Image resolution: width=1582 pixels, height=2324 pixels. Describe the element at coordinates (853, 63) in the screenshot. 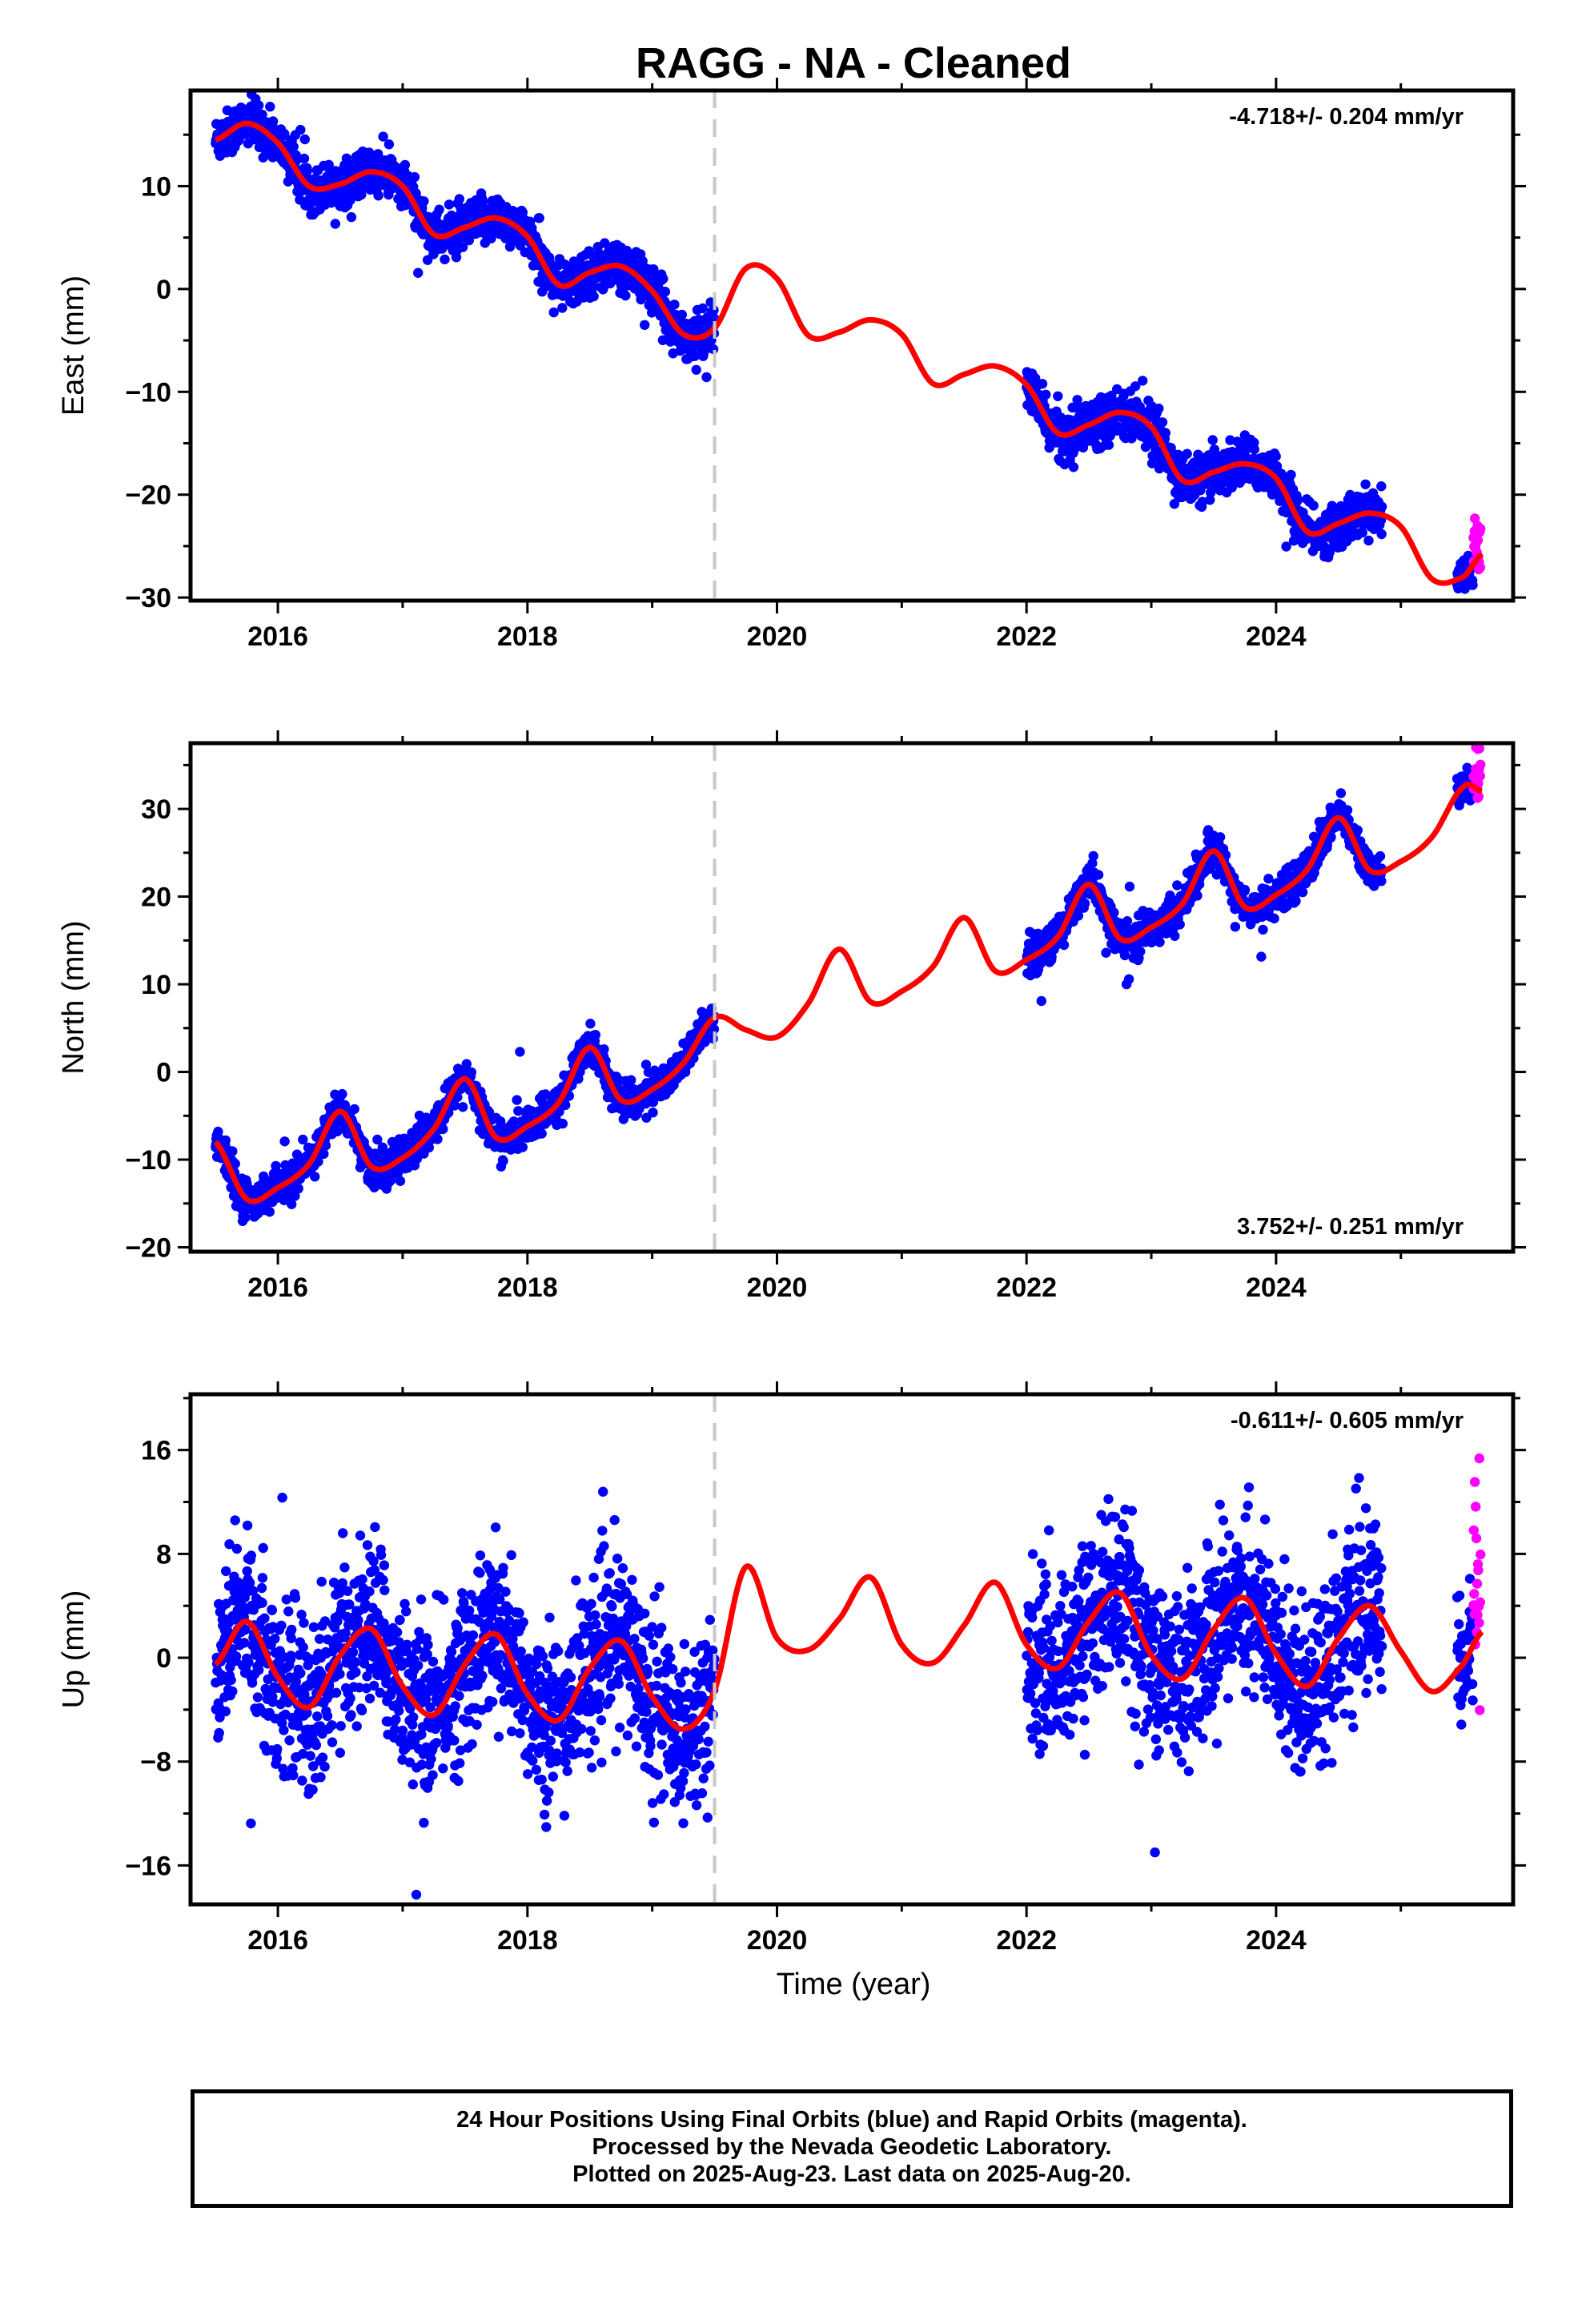

I see `chart-title: RAGG - NA - Cleaned` at that location.